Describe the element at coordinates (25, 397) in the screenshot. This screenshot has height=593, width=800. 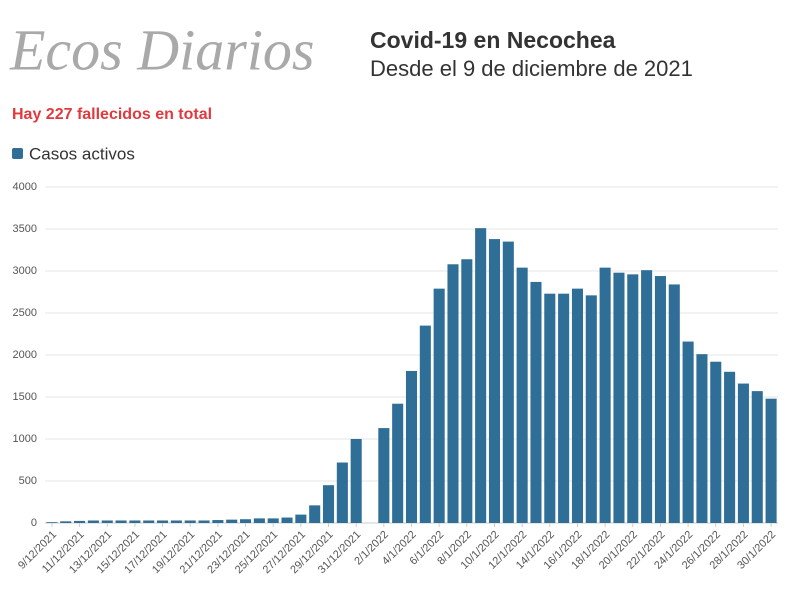
I see `y-tick-label: 1500` at that location.